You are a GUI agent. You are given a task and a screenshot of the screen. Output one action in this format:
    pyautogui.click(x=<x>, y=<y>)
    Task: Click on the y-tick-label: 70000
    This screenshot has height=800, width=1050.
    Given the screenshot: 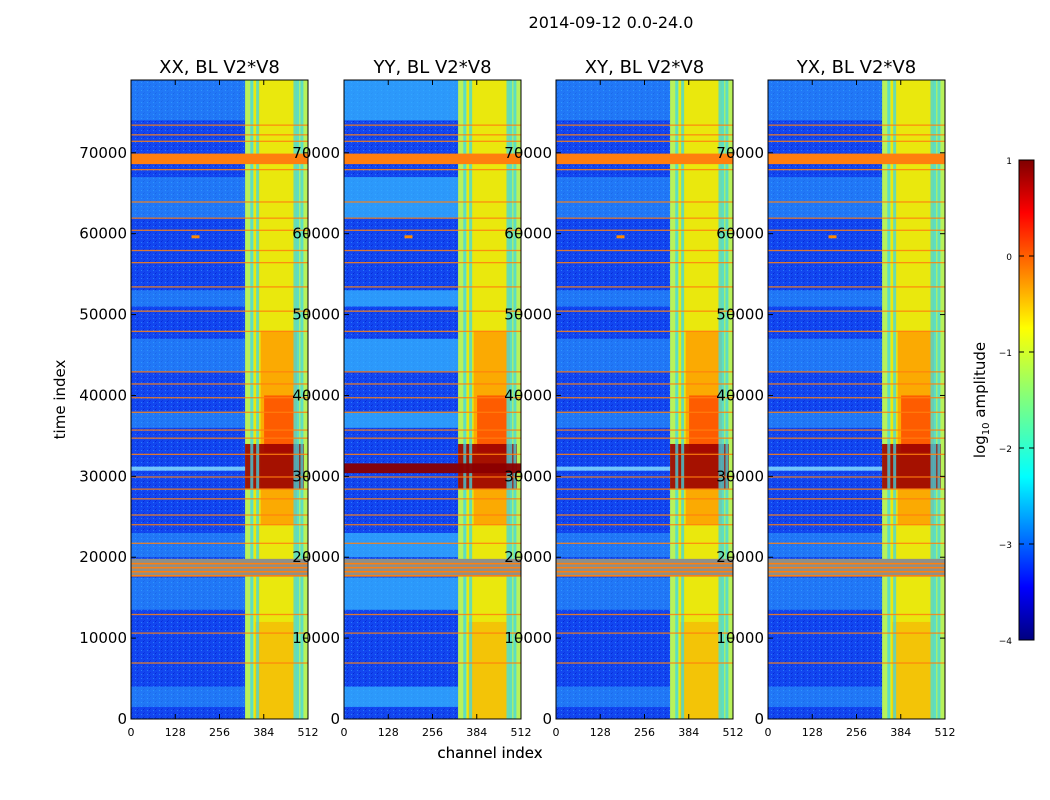 What is the action you would take?
    pyautogui.click(x=103, y=153)
    